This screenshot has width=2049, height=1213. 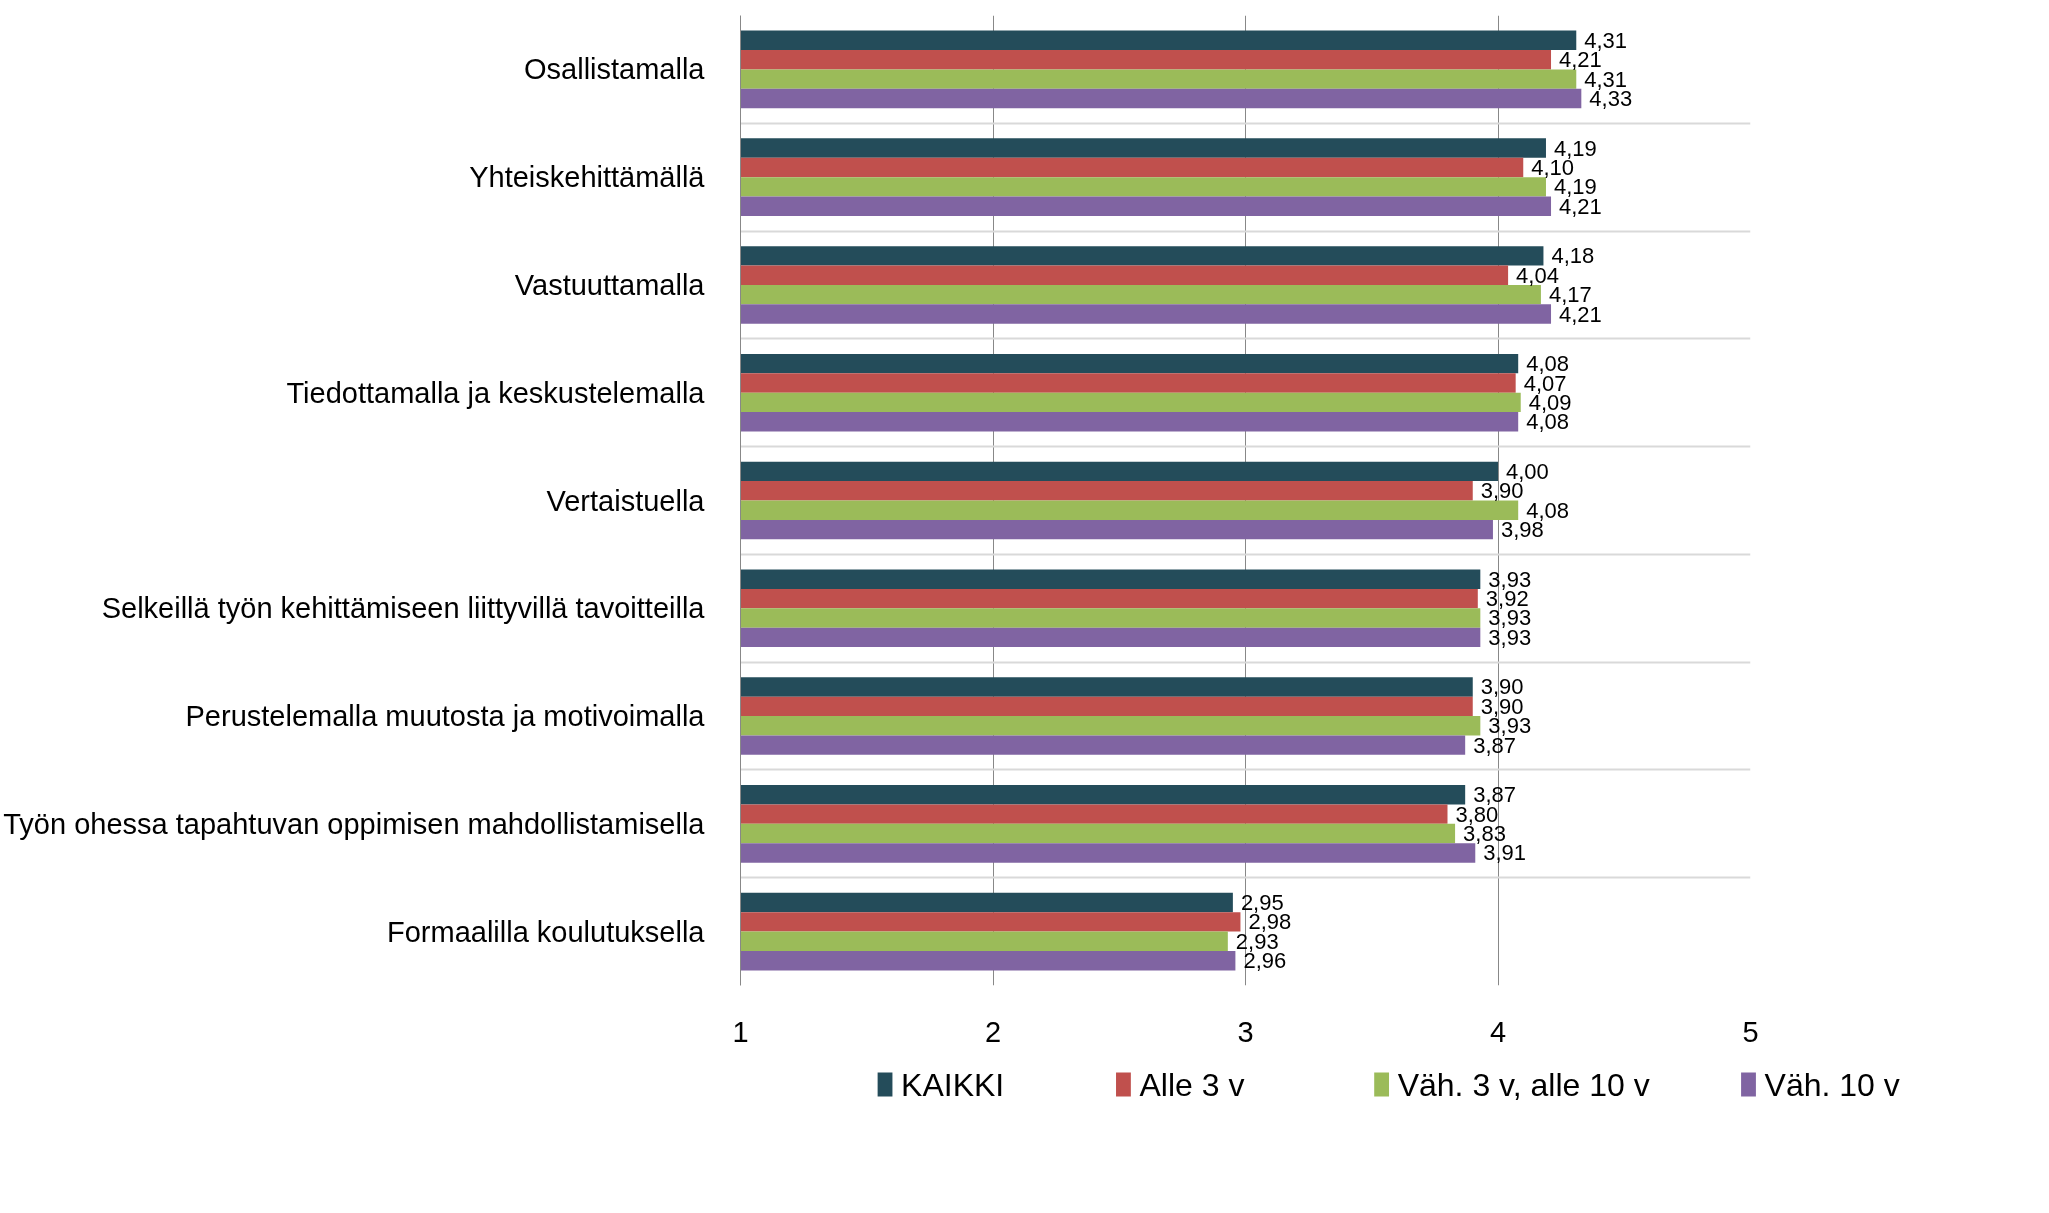 I want to click on x-tick-label: 4, so click(x=1498, y=1031).